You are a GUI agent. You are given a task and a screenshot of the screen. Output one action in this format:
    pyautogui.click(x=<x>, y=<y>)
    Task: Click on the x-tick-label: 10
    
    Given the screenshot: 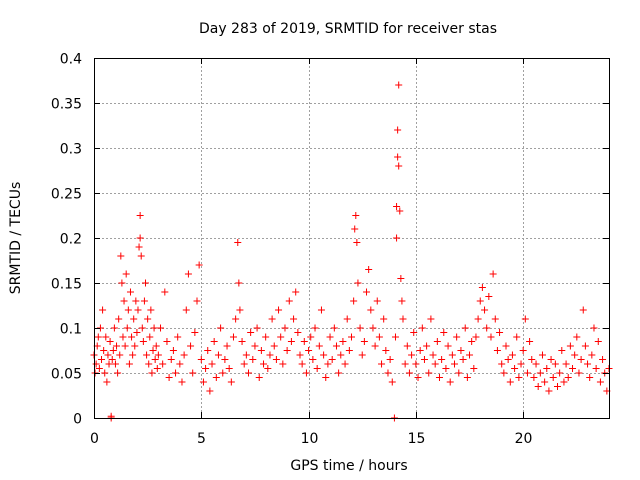 What is the action you would take?
    pyautogui.click(x=310, y=439)
    